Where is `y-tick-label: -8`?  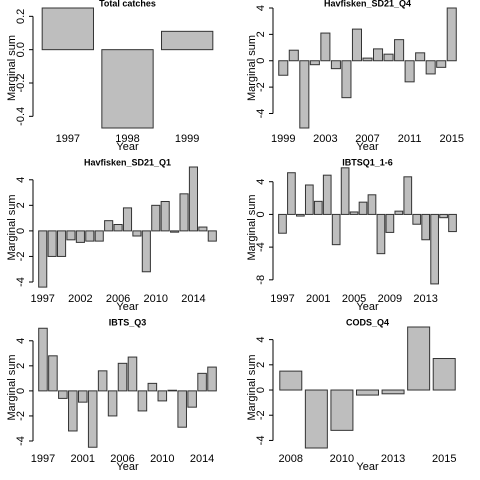
y-tick-label: -8 is located at coordinates (261, 280).